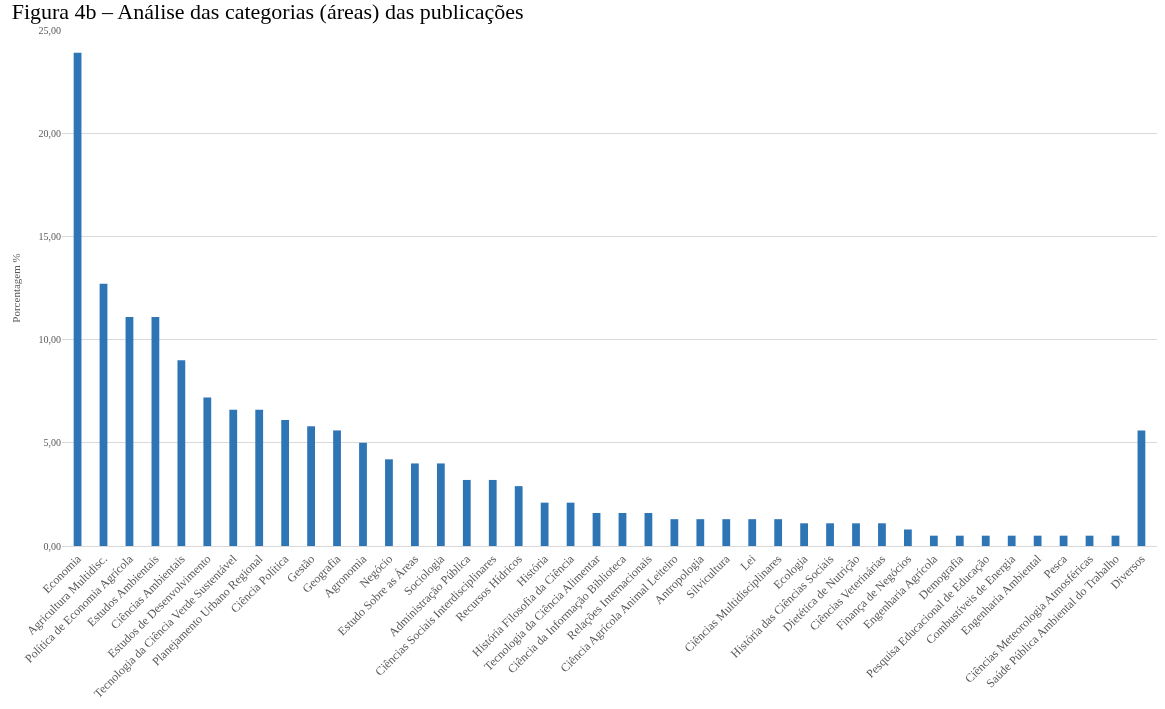 Image resolution: width=1165 pixels, height=709 pixels. Describe the element at coordinates (49, 30) in the screenshot. I see `y-tick-label: 25,00` at that location.